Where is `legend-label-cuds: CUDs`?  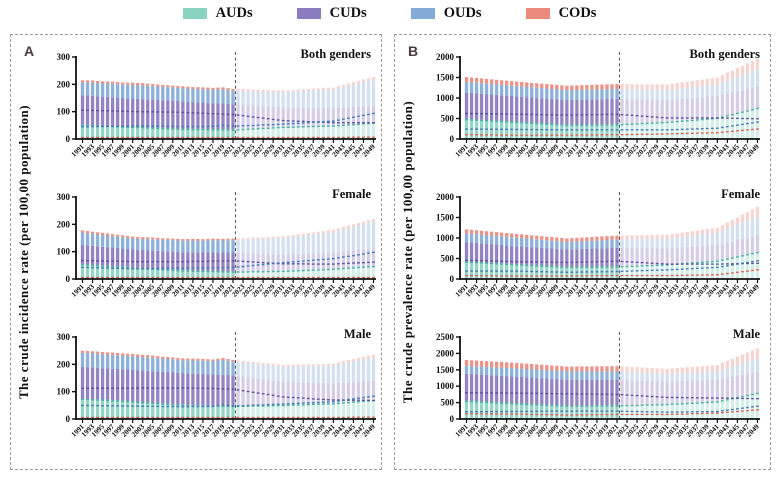 legend-label-cuds: CUDs is located at coordinates (348, 13).